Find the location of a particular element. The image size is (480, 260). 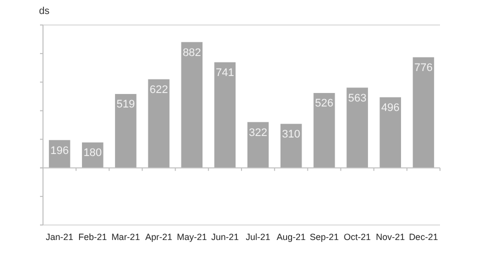

x-tick-label: May-21 is located at coordinates (191, 237).